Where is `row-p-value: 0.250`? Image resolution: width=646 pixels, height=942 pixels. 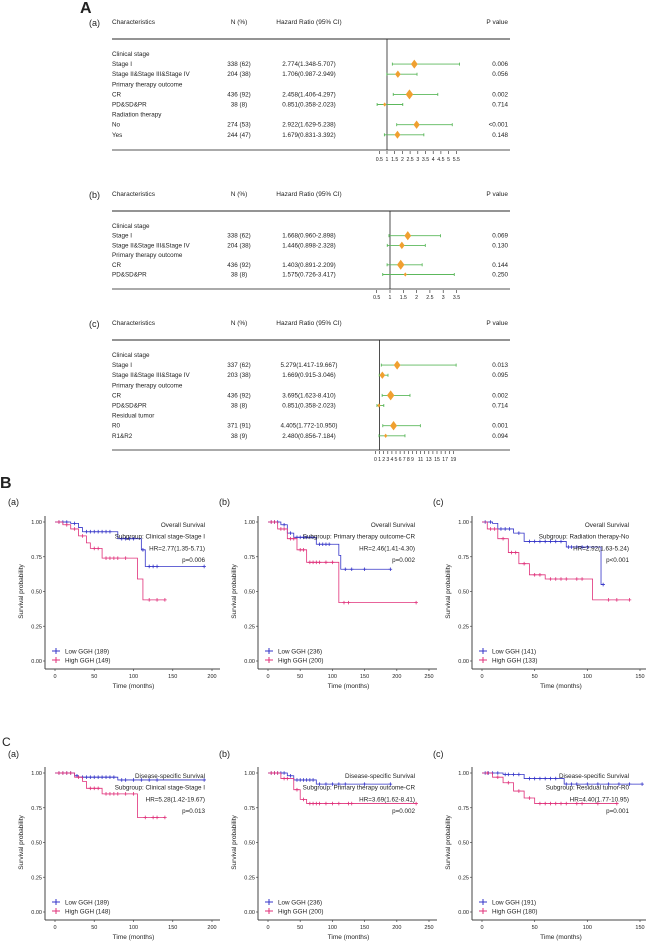
row-p-value: 0.250 is located at coordinates (500, 275).